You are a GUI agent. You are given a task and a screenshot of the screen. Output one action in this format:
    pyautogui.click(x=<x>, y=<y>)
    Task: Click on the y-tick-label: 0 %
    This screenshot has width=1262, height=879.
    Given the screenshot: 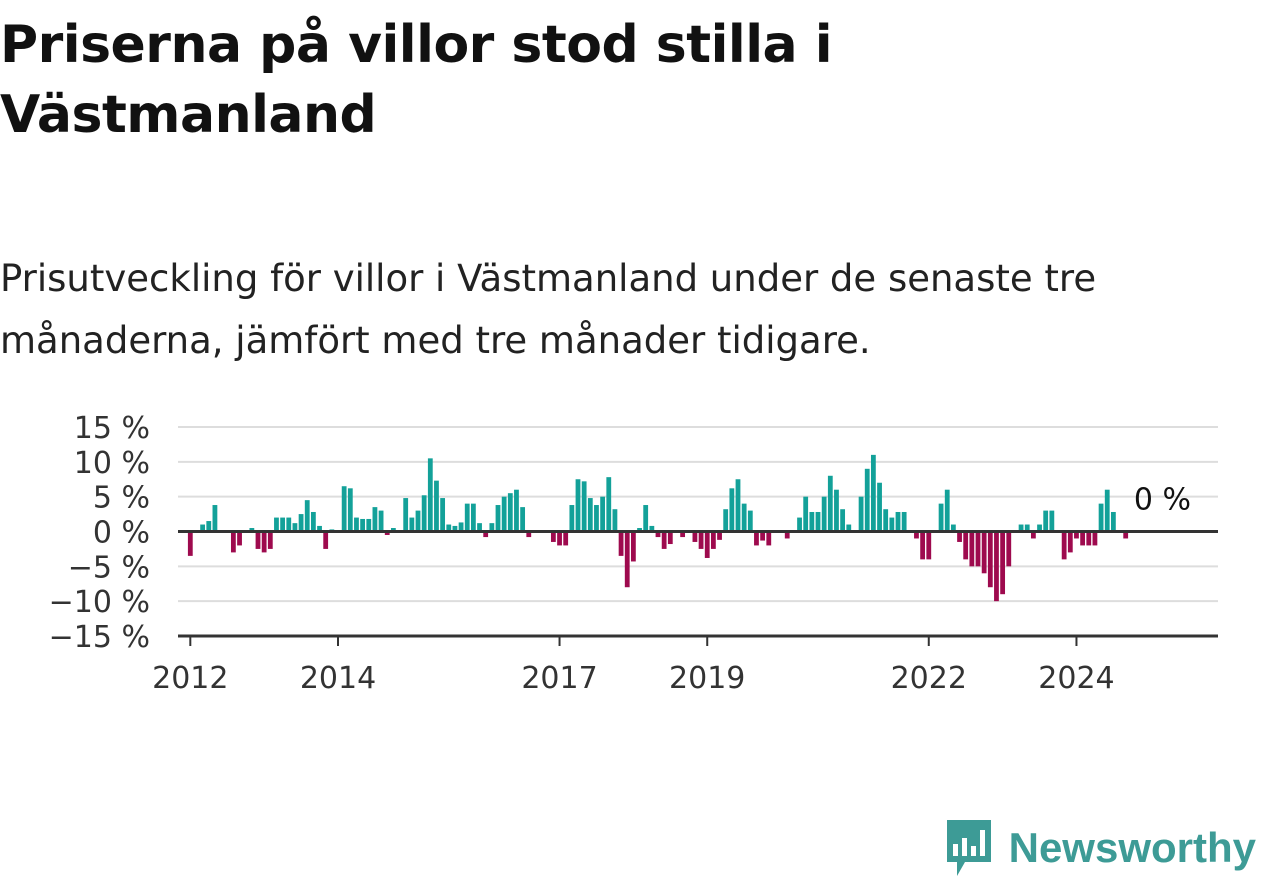 What is the action you would take?
    pyautogui.click(x=121, y=533)
    